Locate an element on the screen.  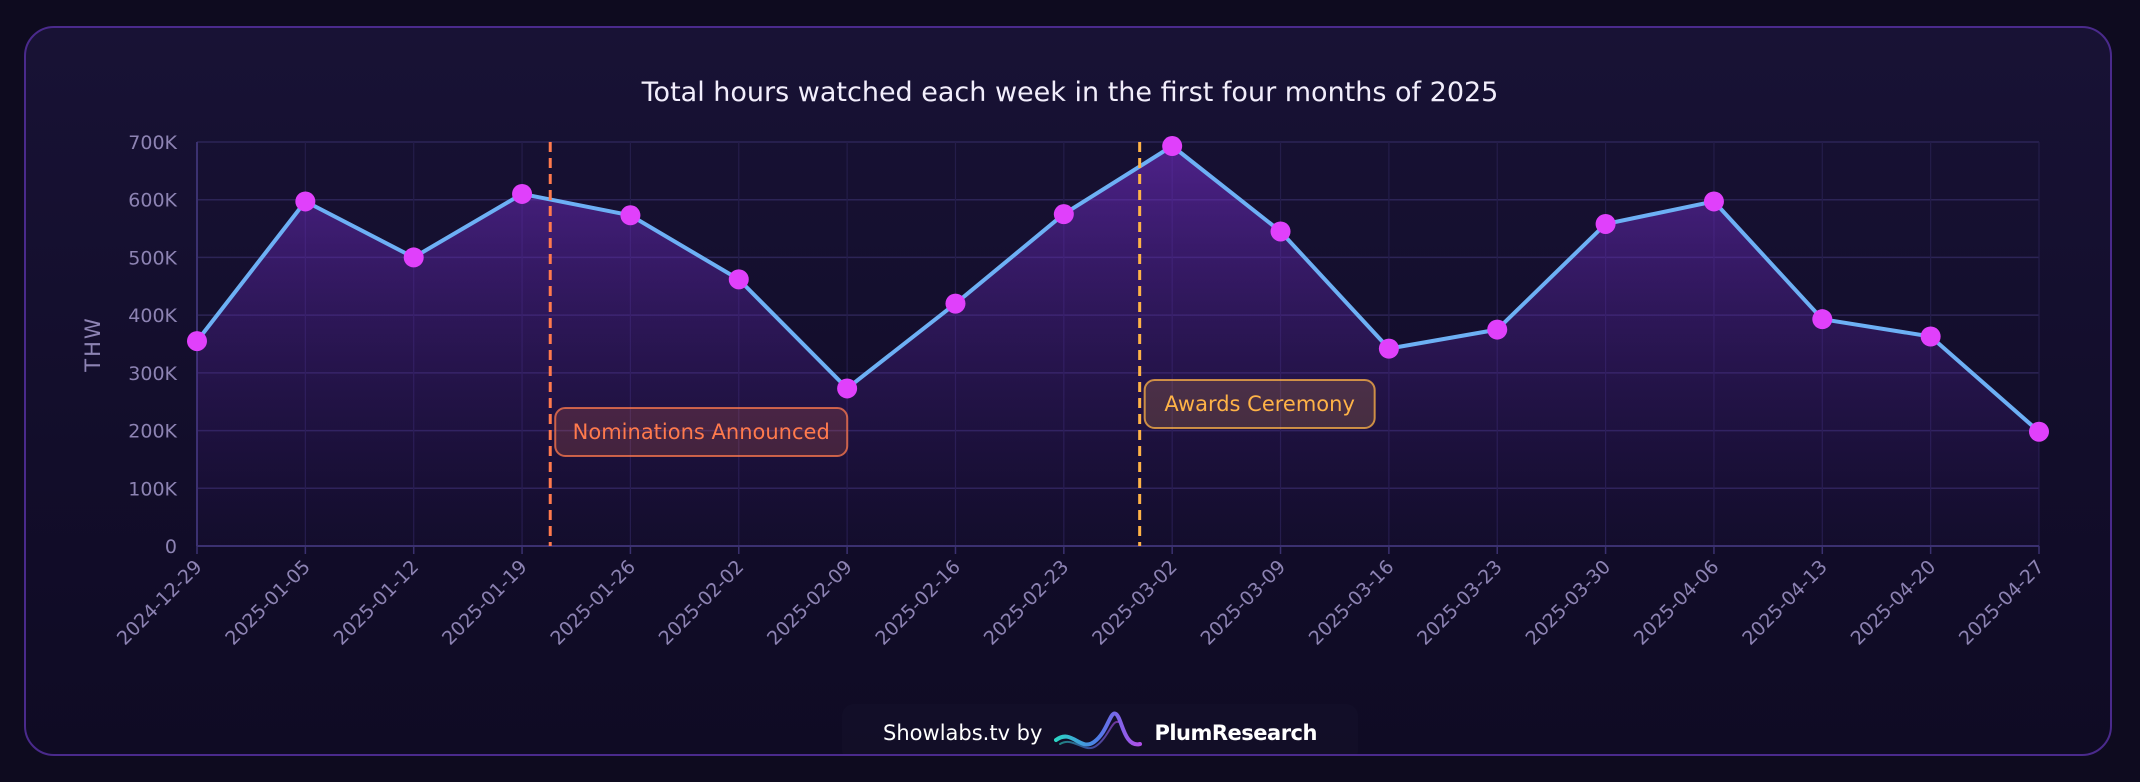
x-tick-label: 2025-01-26 is located at coordinates (593, 603).